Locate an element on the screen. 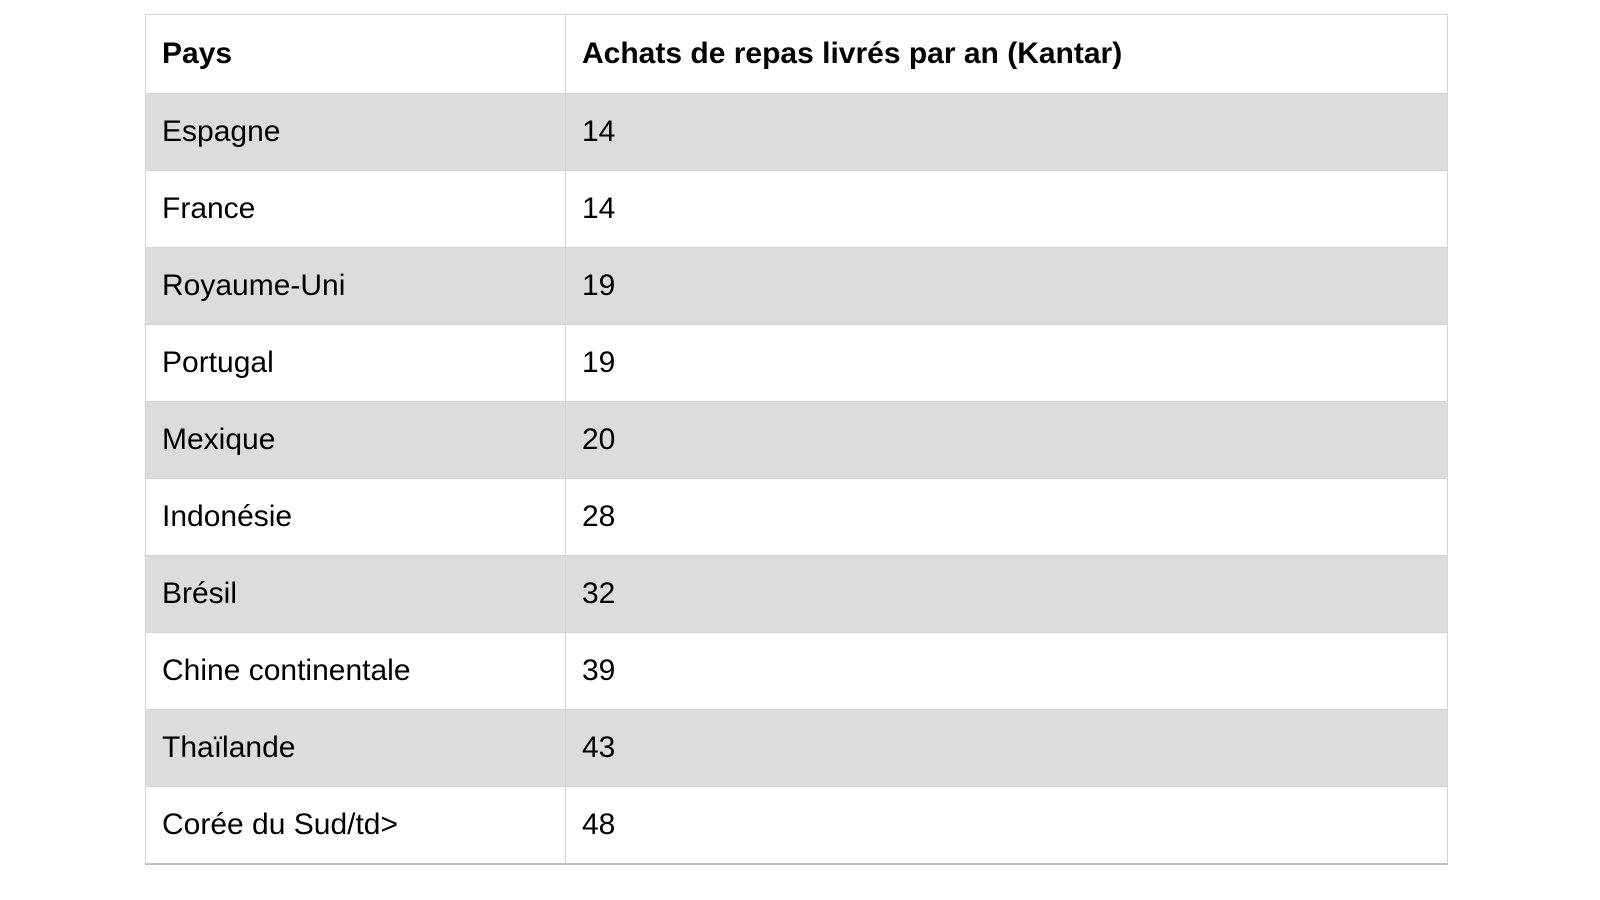 The width and height of the screenshot is (1600, 900). table-row: Portugal 19 is located at coordinates (796, 363).